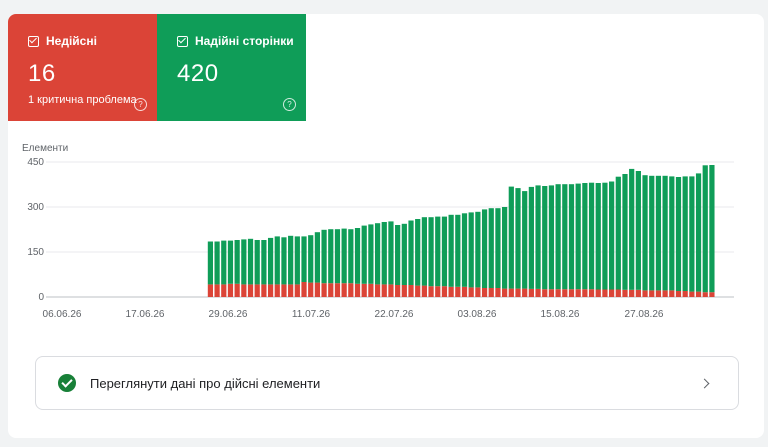 The image size is (768, 447). What do you see at coordinates (82, 67) in the screenshot?
I see `invalid-tile: Недійсні 16 1 критична проблема ?` at bounding box center [82, 67].